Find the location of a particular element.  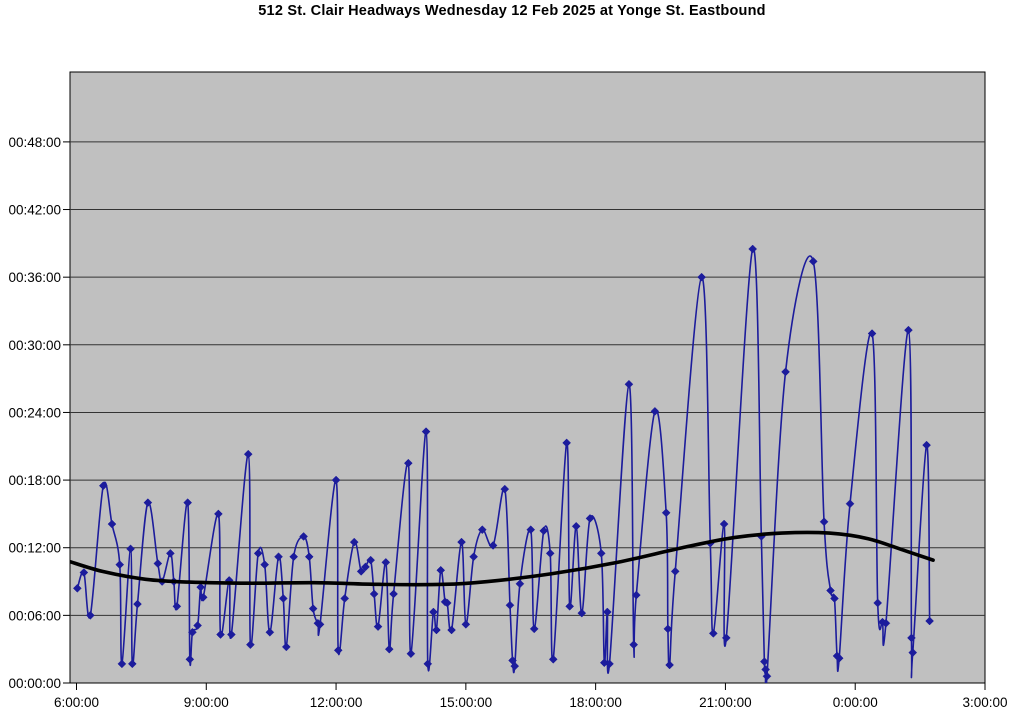

y-axis-tick-label: 00:48:00 is located at coordinates (34, 142).